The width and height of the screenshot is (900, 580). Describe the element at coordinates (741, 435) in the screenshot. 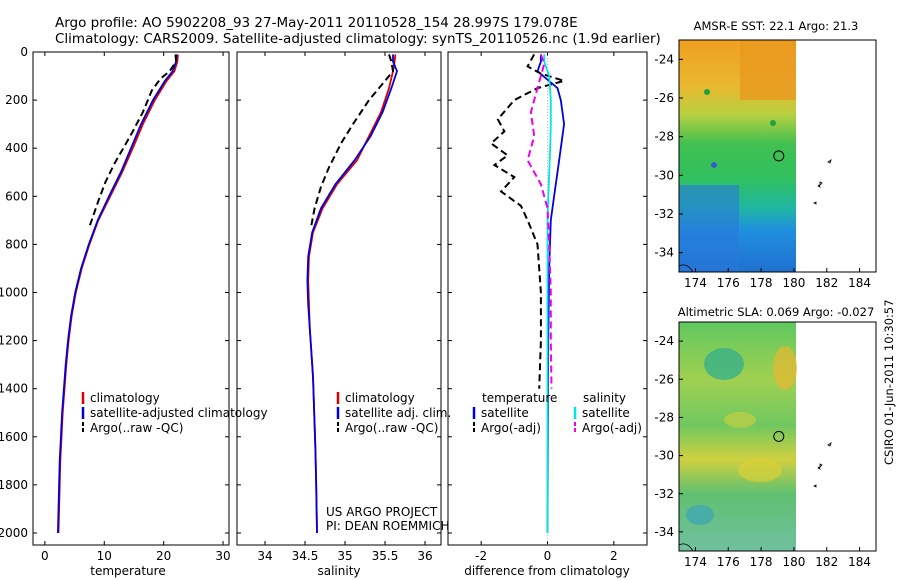

I see `sla-field-patches` at that location.